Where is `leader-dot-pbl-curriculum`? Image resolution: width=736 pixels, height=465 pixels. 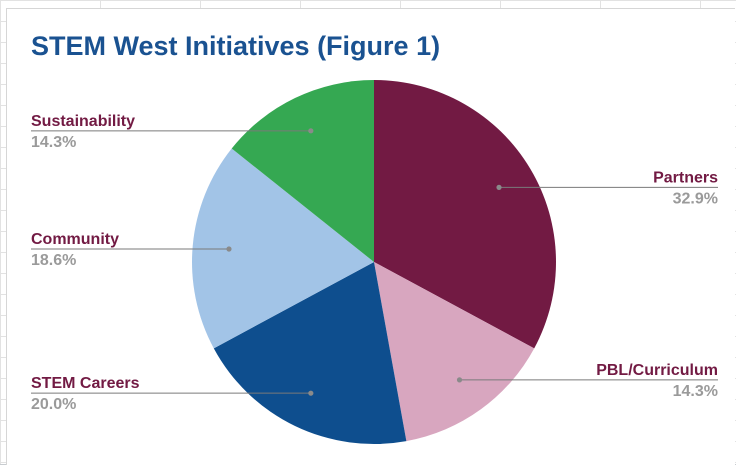
leader-dot-pbl-curriculum is located at coordinates (459, 380).